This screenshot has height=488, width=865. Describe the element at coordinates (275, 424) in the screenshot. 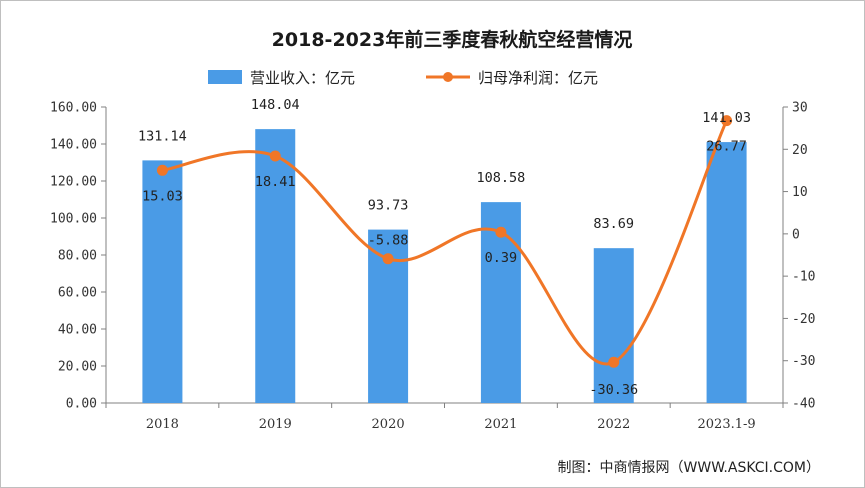

I see `x-tick-label: 2019` at that location.